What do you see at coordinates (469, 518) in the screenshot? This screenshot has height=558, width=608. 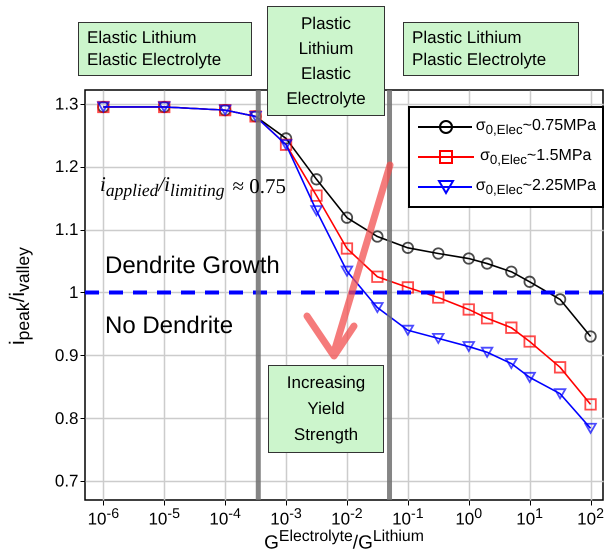 I see `x-tick-label: 10$^{0}$` at bounding box center [469, 518].